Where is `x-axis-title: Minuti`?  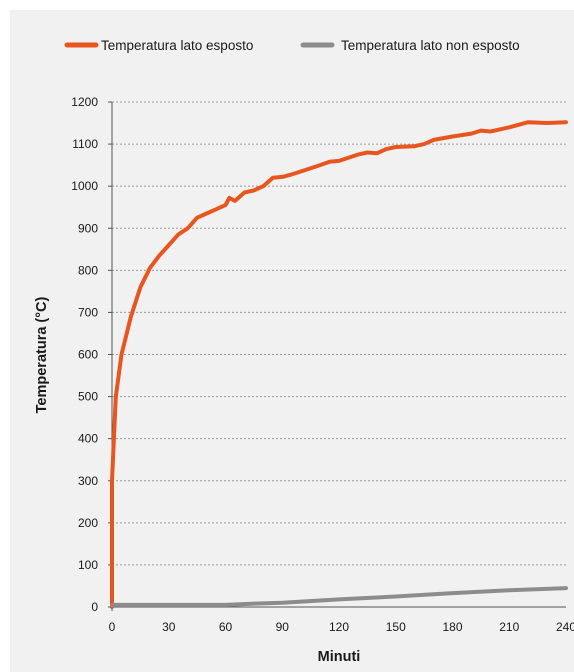 x-axis-title: Minuti is located at coordinates (339, 657).